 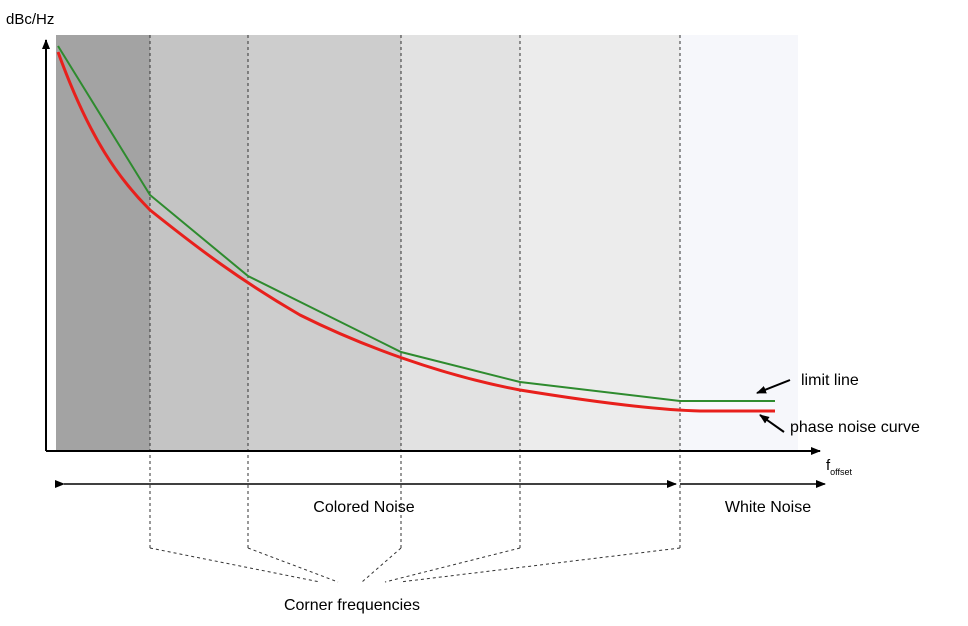 I want to click on corner-connectors, so click(x=415, y=565).